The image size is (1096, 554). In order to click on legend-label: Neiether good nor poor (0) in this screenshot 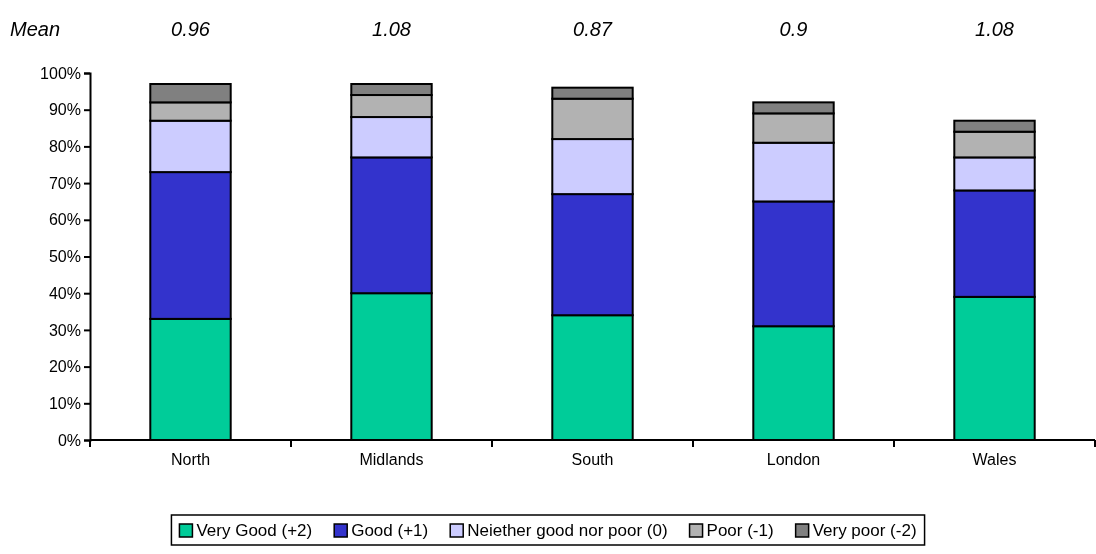, I will do `click(567, 530)`.